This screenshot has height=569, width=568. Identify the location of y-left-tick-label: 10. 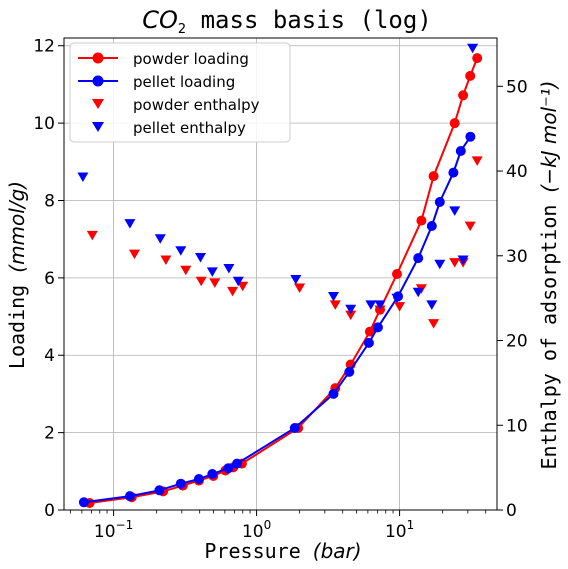
(44, 124).